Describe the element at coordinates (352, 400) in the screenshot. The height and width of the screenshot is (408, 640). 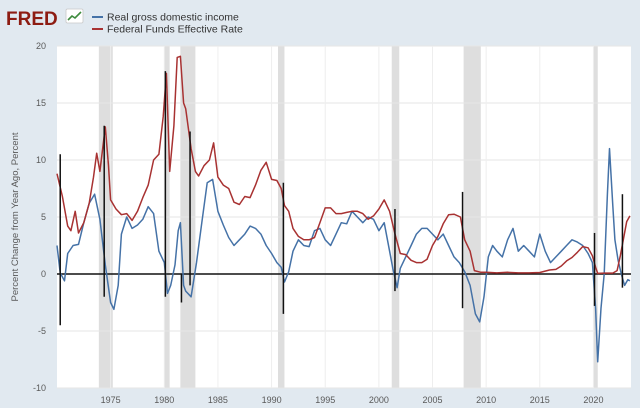
I see `x-axis-ticks: 1975 1980 1985 1990 1995 2000 2005 2010 2015 2020` at that location.